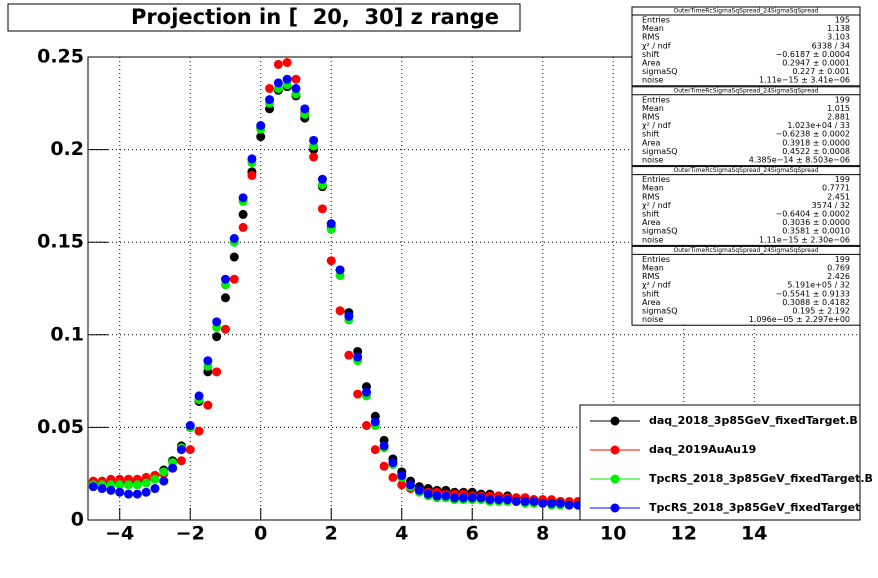  Describe the element at coordinates (613, 534) in the screenshot. I see `x-tick-label: 10` at that location.